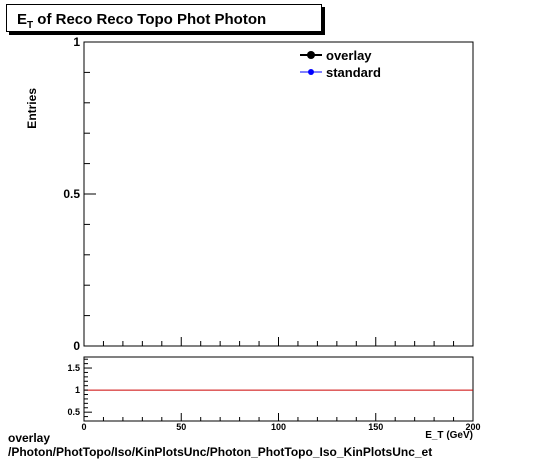  I want to click on ratio-plot-frame, so click(278, 389).